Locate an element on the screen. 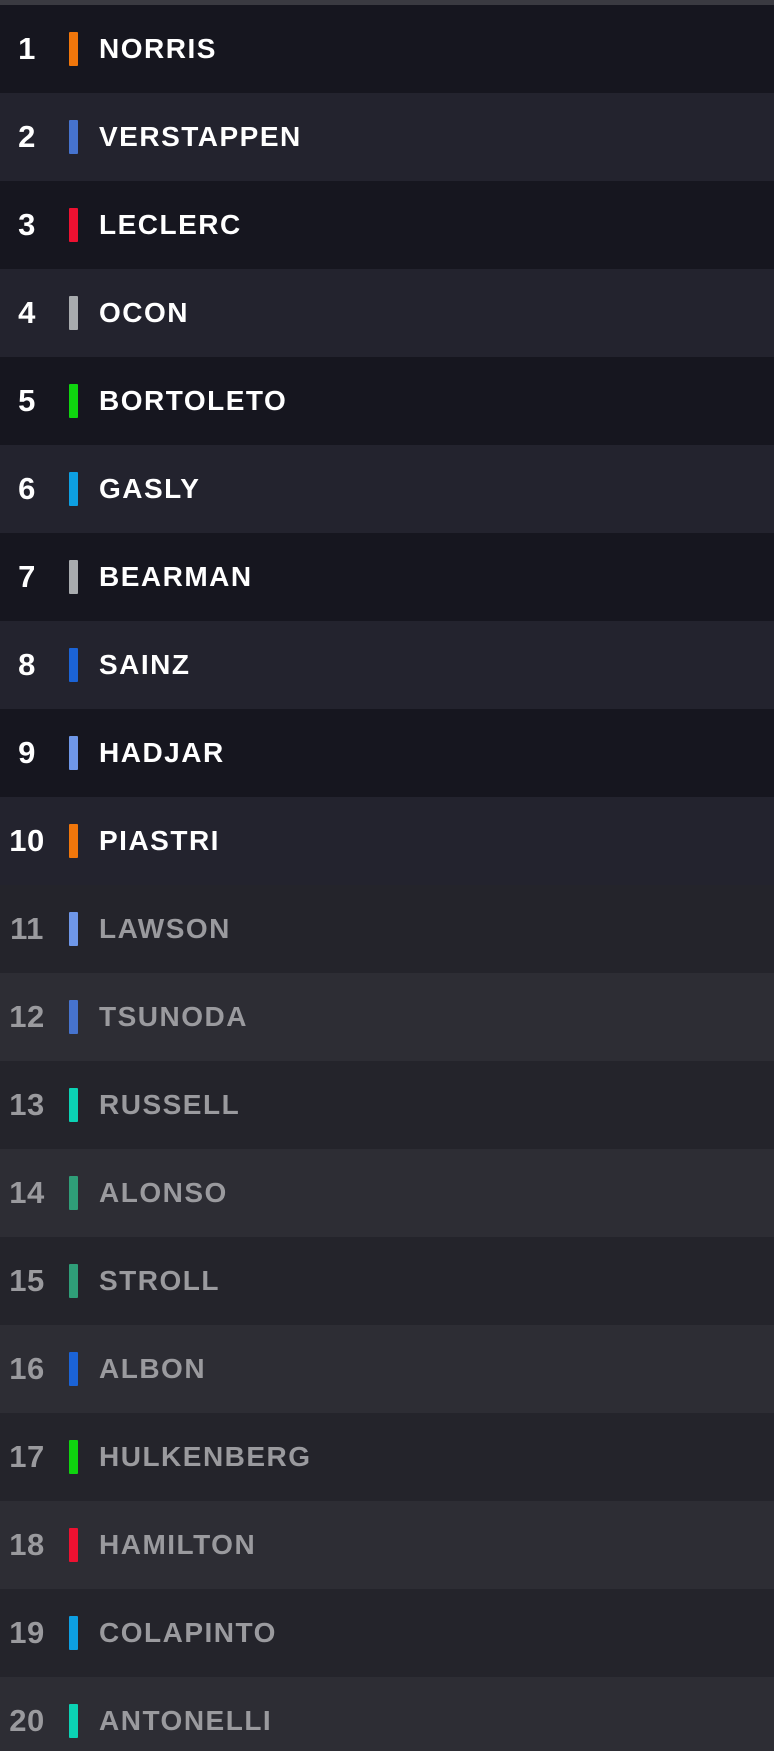  driver-row: 1 NORRIS is located at coordinates (387, 49).